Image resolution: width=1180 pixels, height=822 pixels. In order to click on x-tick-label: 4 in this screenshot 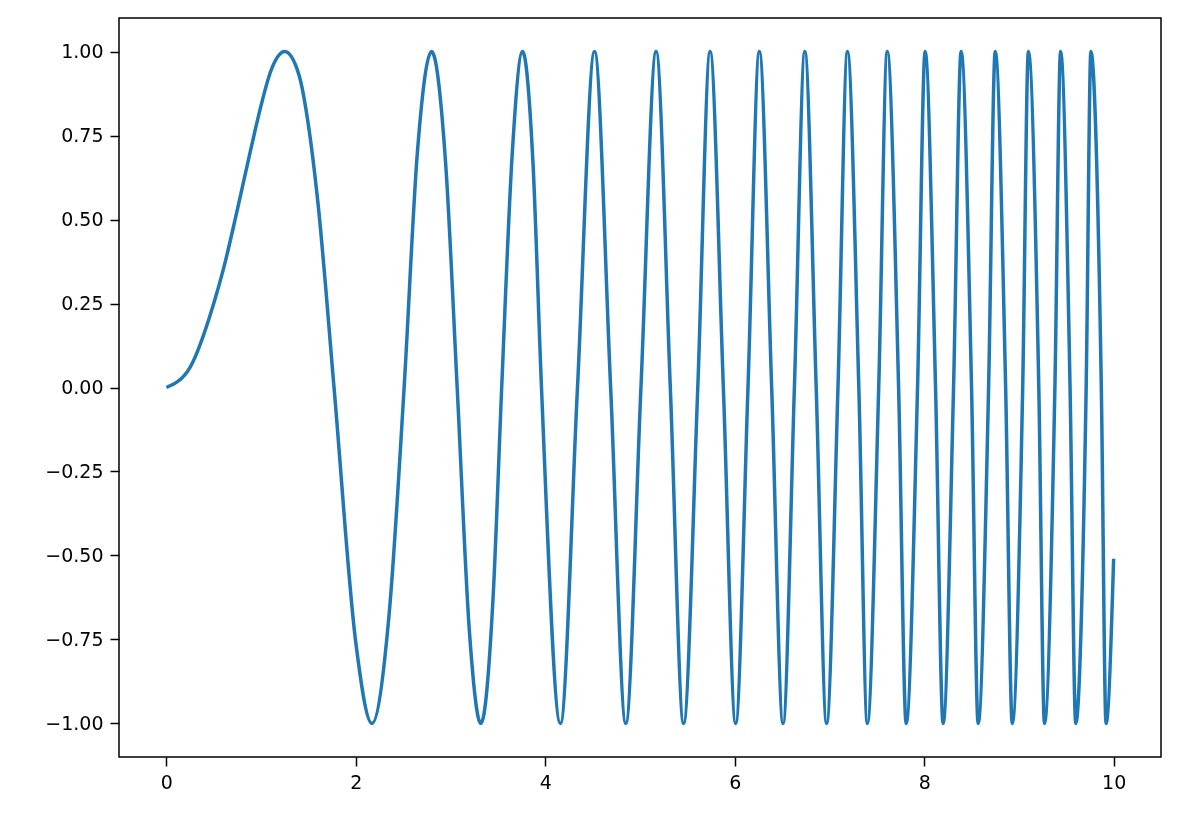, I will do `click(545, 781)`.